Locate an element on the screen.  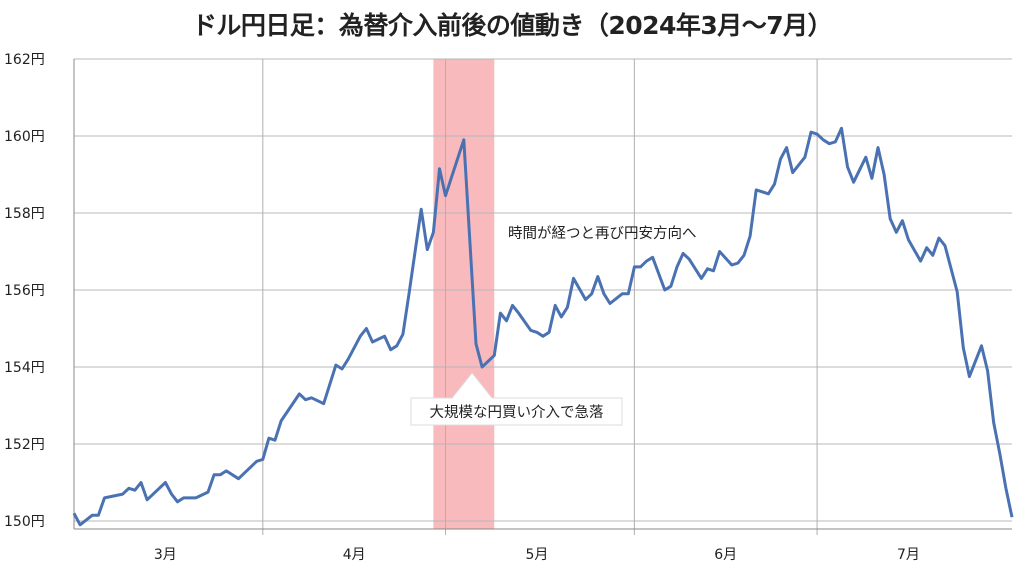
annotation-callout-intervention: 大規模な円買い介入で急落 is located at coordinates (516, 399).